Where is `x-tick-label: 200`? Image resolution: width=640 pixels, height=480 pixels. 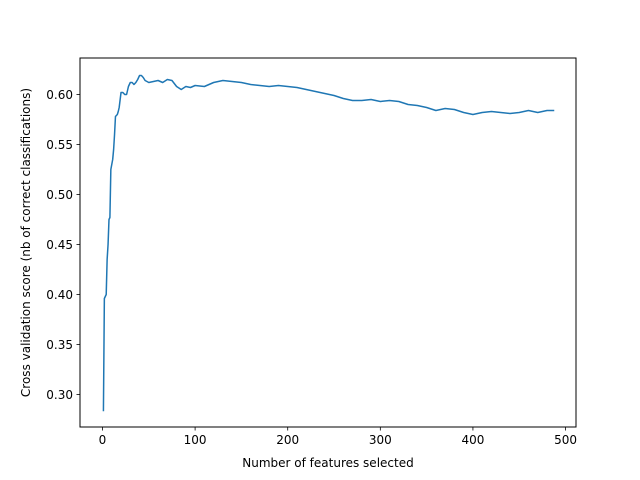 x-tick-label: 200 is located at coordinates (287, 440).